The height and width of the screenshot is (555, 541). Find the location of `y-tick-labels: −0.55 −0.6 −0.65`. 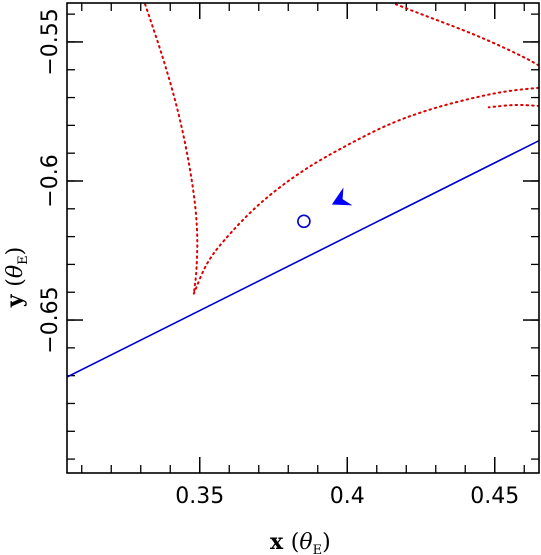

y-tick-labels: −0.55 −0.6 −0.65 is located at coordinates (50, 181).